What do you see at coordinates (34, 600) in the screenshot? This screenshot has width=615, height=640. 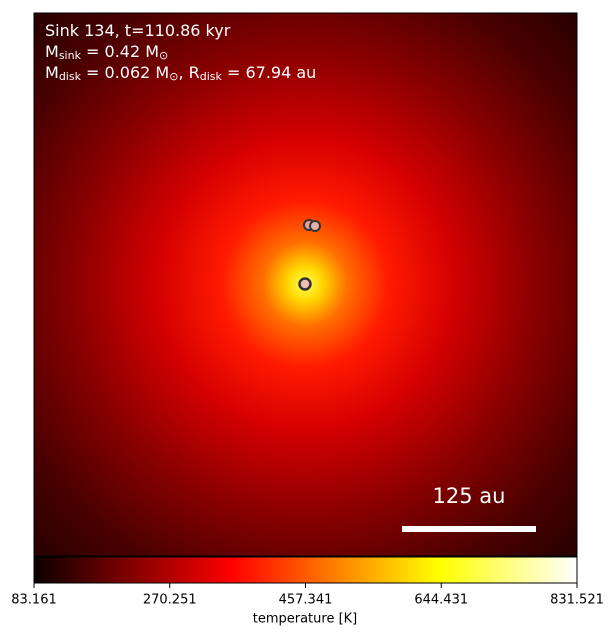 I see `colorbar-tick-label: 83.161` at bounding box center [34, 600].